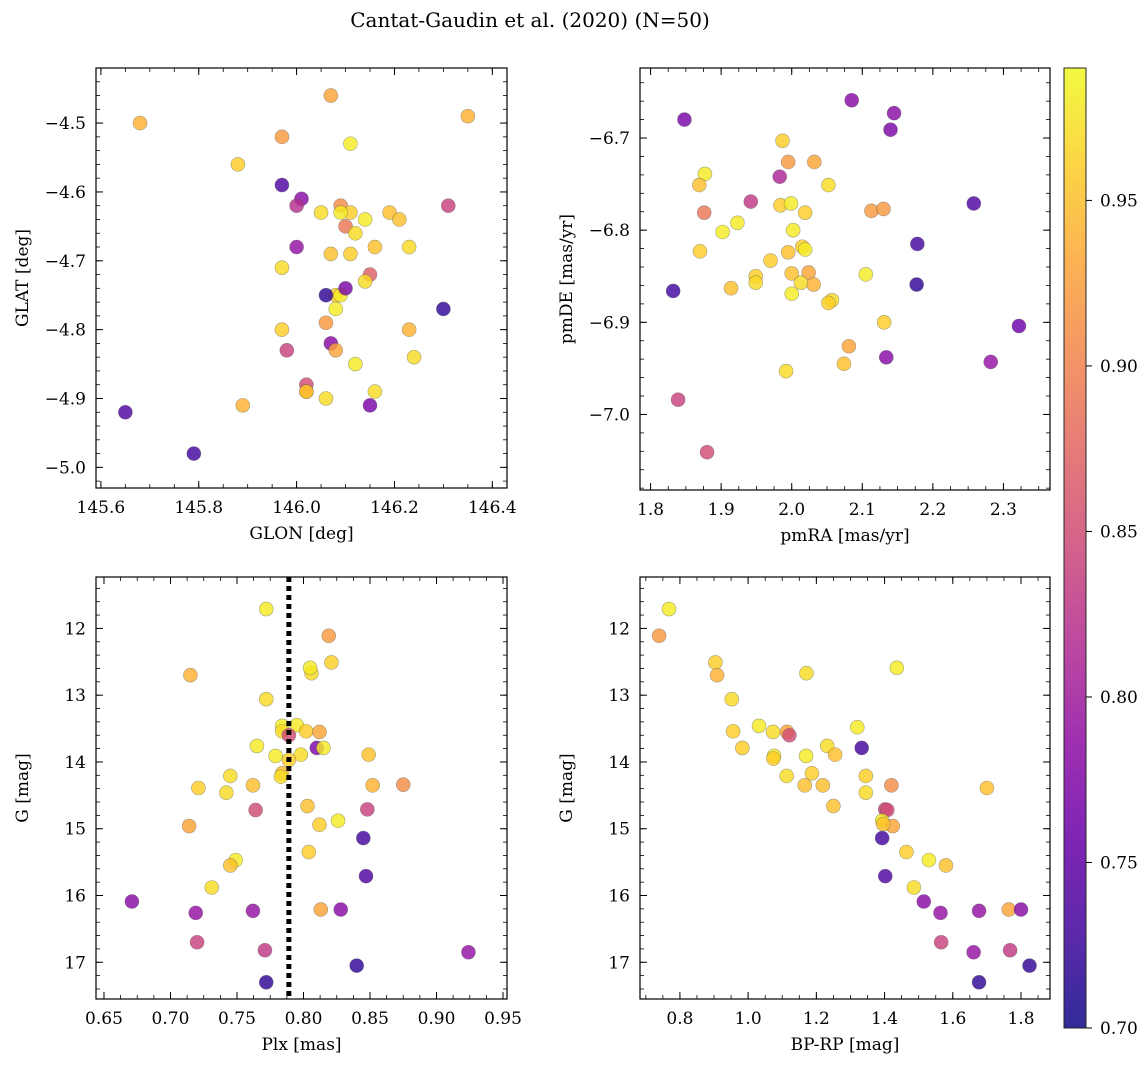 Image resolution: width=1148 pixels, height=1067 pixels. Describe the element at coordinates (492, 508) in the screenshot. I see `x-tick-label: 146.4` at that location.